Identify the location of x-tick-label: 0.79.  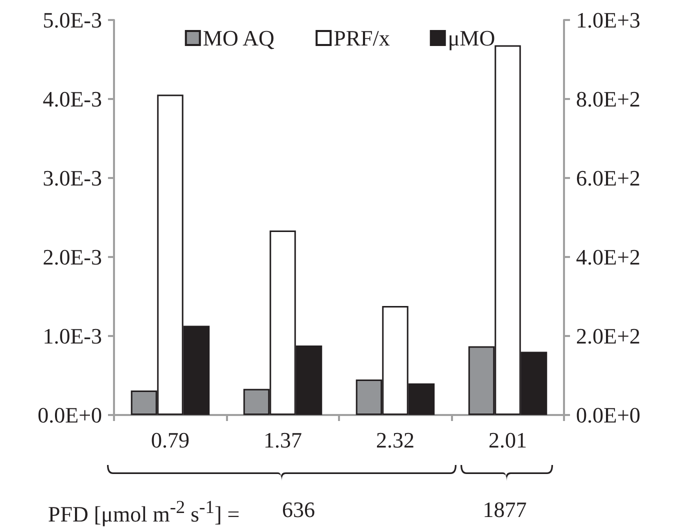
(170, 440).